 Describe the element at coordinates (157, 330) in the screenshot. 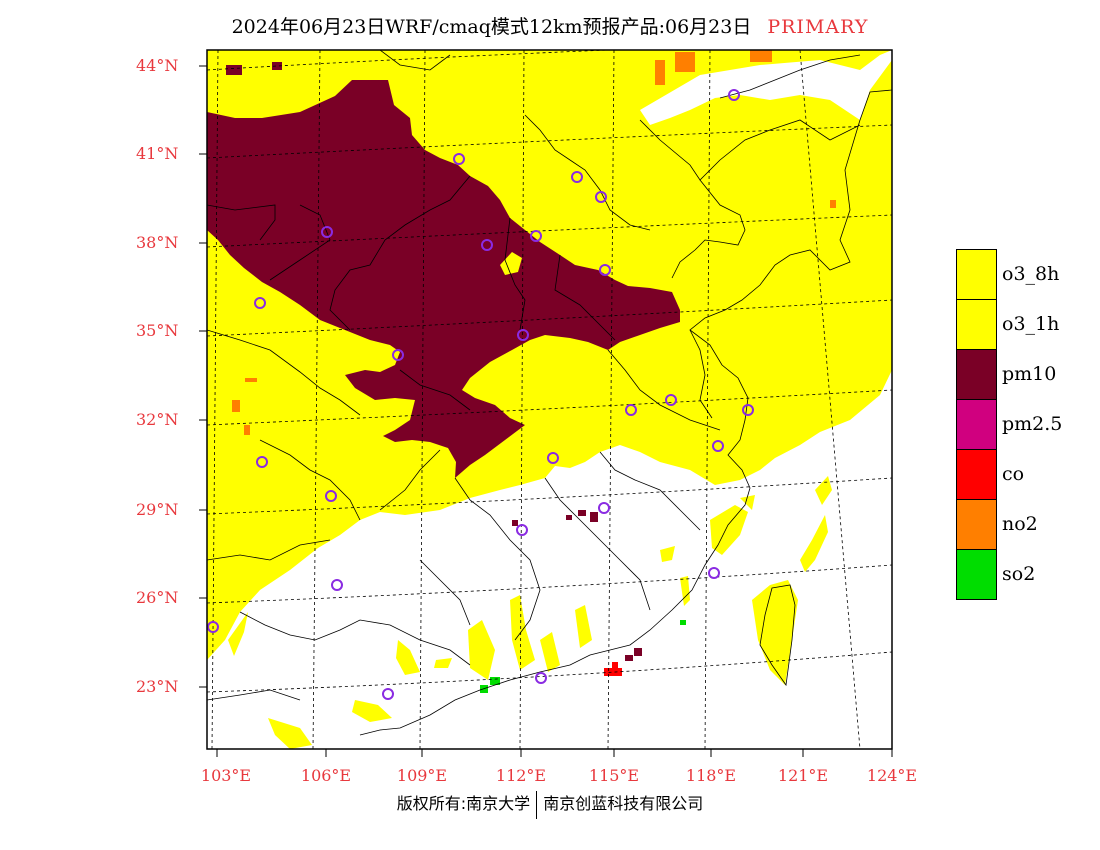

I see `lat-label: 35°N` at that location.